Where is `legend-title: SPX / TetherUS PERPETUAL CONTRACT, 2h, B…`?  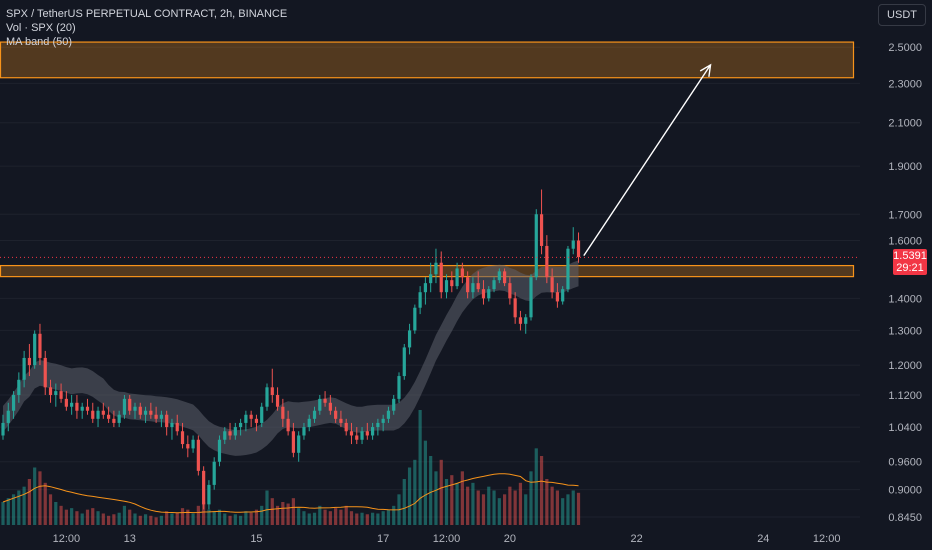 legend-title: SPX / TetherUS PERPETUAL CONTRACT, 2h, B… is located at coordinates (147, 14).